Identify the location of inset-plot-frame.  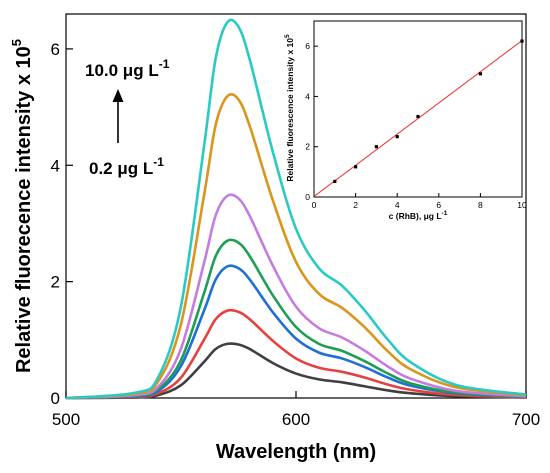
(418, 109).